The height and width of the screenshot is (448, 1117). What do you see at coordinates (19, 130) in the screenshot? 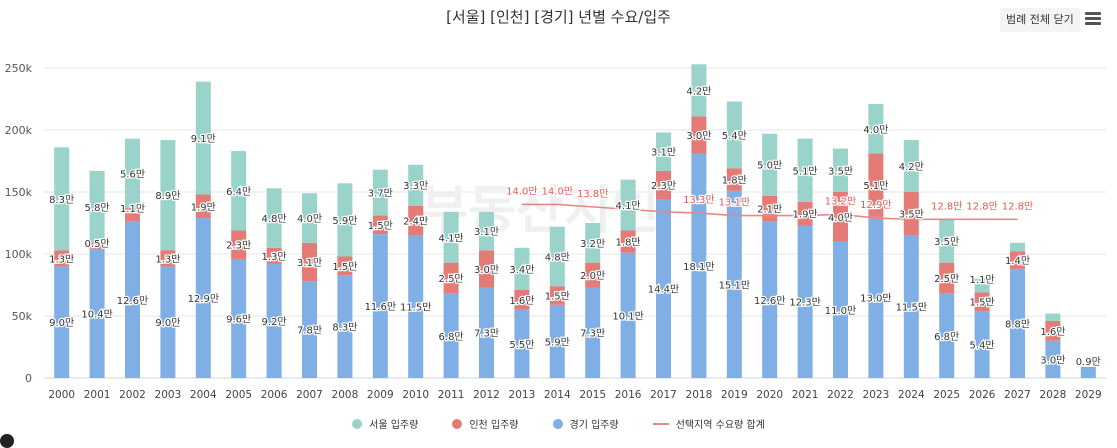
I see `y-tick-label: 200k` at bounding box center [19, 130].